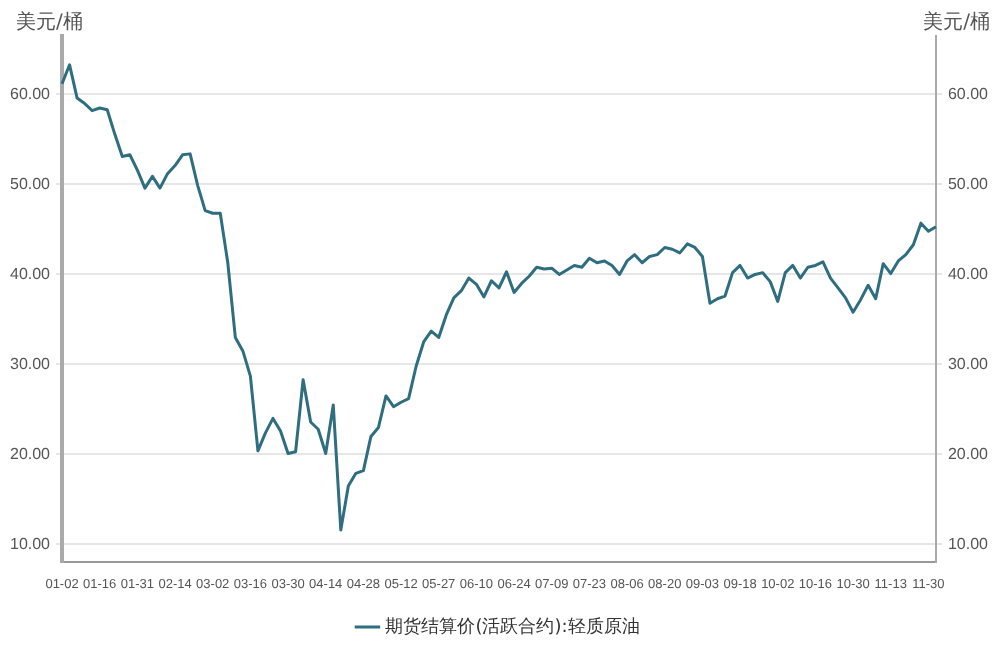 Image resolution: width=998 pixels, height=664 pixels. What do you see at coordinates (968, 363) in the screenshot?
I see `y2-tick-label: 30.00` at bounding box center [968, 363].